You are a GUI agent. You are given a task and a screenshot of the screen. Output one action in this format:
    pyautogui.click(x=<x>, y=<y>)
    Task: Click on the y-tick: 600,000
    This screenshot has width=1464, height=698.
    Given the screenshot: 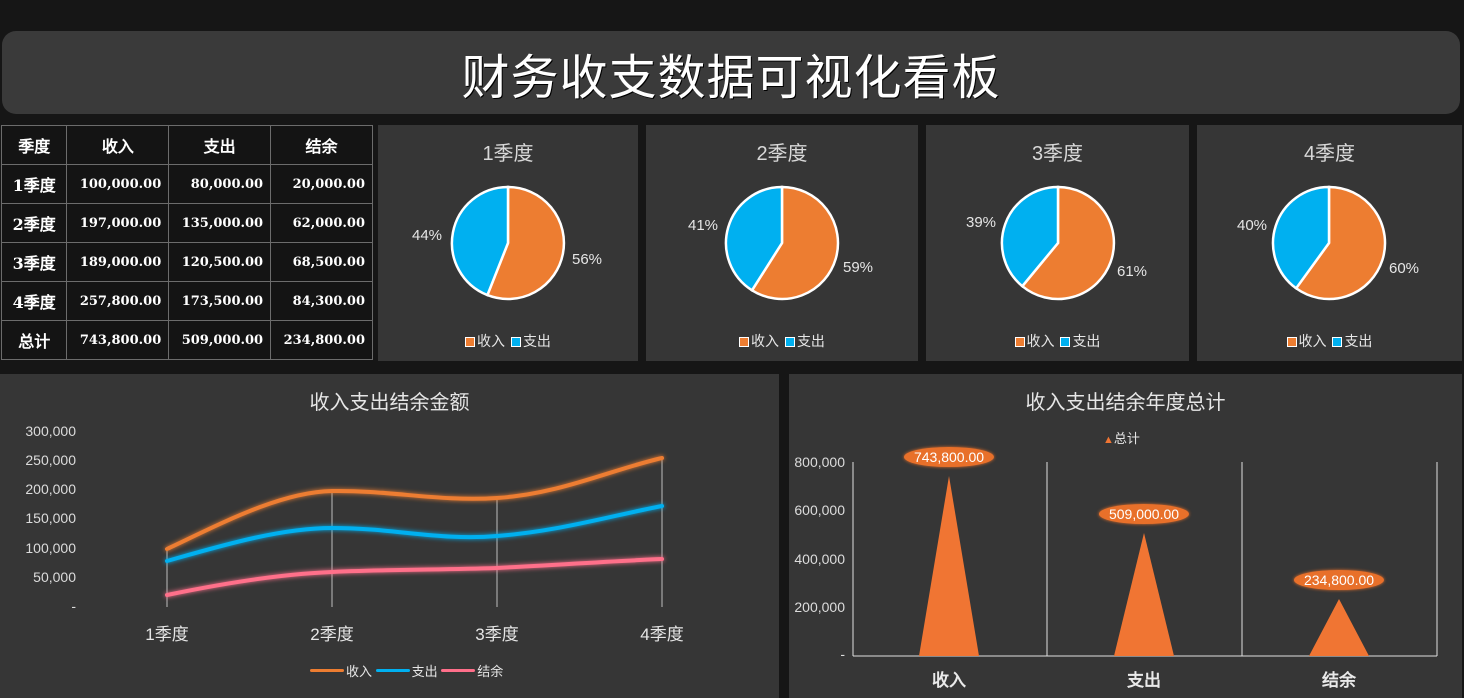 What is the action you would take?
    pyautogui.click(x=819, y=510)
    